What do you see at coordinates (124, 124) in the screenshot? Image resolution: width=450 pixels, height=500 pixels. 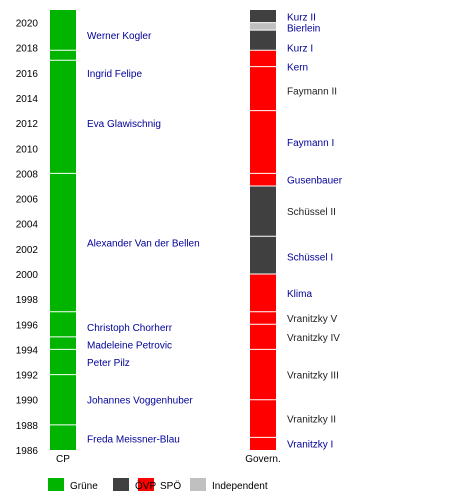 I see `chairperson-label: Eva Glawischnig` at bounding box center [124, 124].